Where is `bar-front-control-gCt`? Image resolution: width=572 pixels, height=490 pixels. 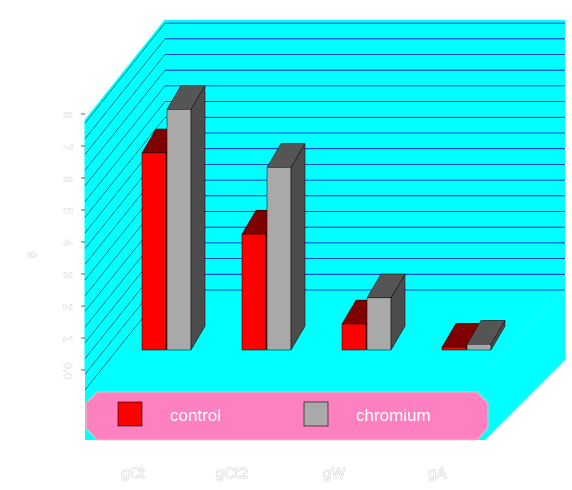 bar-front-control-gCt is located at coordinates (154, 251).